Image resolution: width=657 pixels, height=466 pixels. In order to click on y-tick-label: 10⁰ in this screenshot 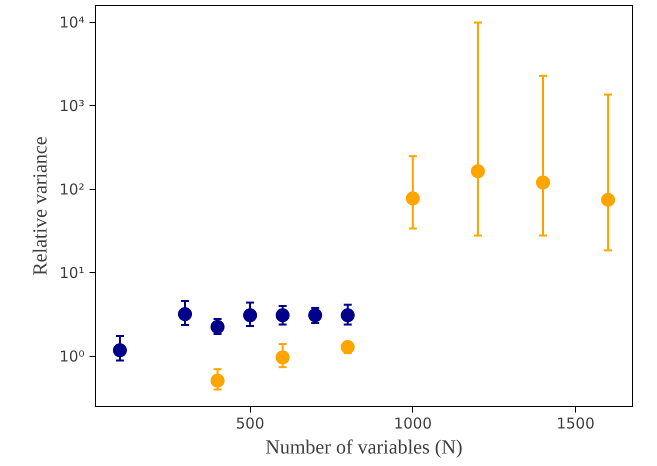, I will do `click(72, 356)`.